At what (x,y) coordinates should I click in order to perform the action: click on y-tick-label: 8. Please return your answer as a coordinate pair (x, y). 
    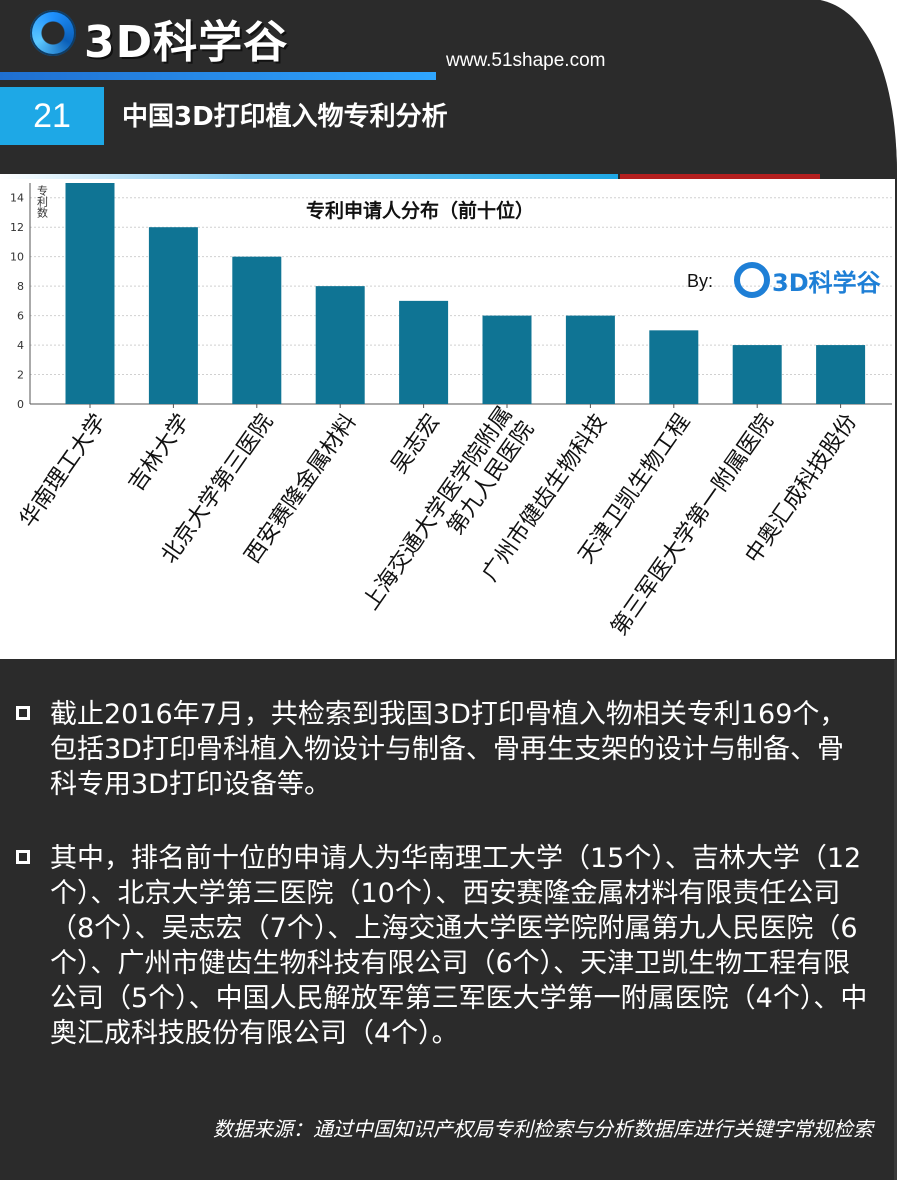
    Looking at the image, I should click on (20, 286).